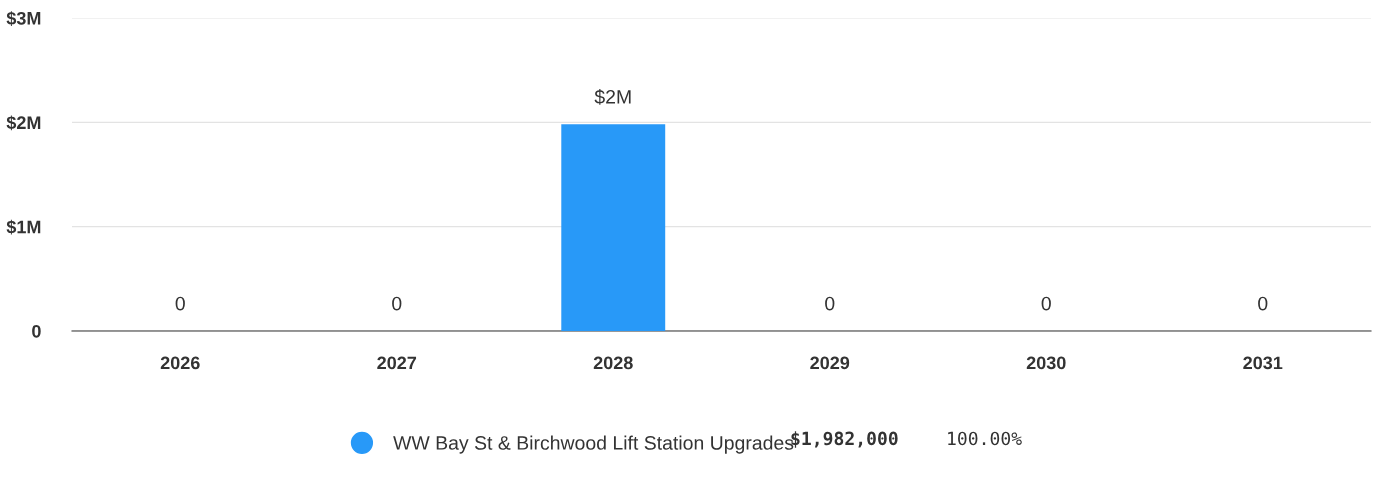 This screenshot has width=1375, height=491. Describe the element at coordinates (397, 363) in the screenshot. I see `x-tick-label: 2027` at that location.